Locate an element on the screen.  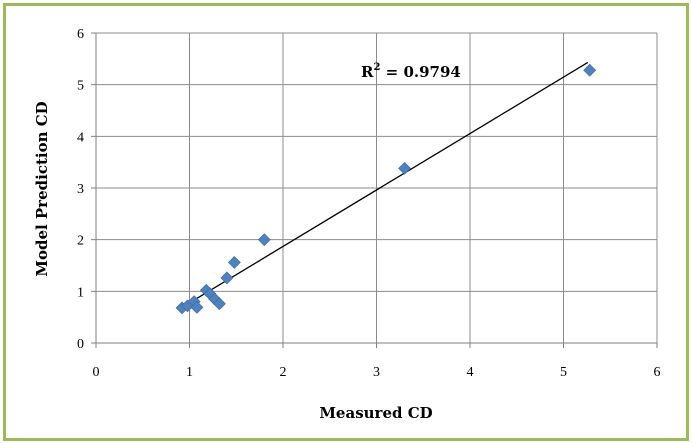
x-tick-label: 3 is located at coordinates (376, 372).